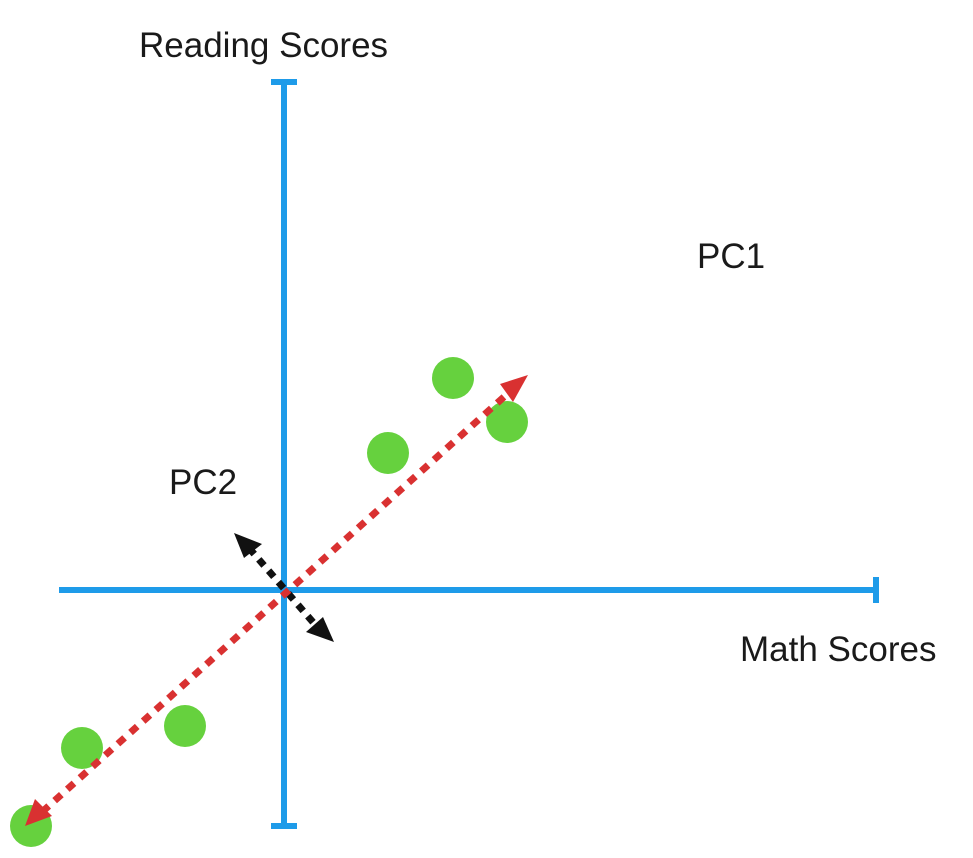 Image resolution: width=973 pixels, height=858 pixels. I want to click on y-axis-label: Reading Scores, so click(264, 45).